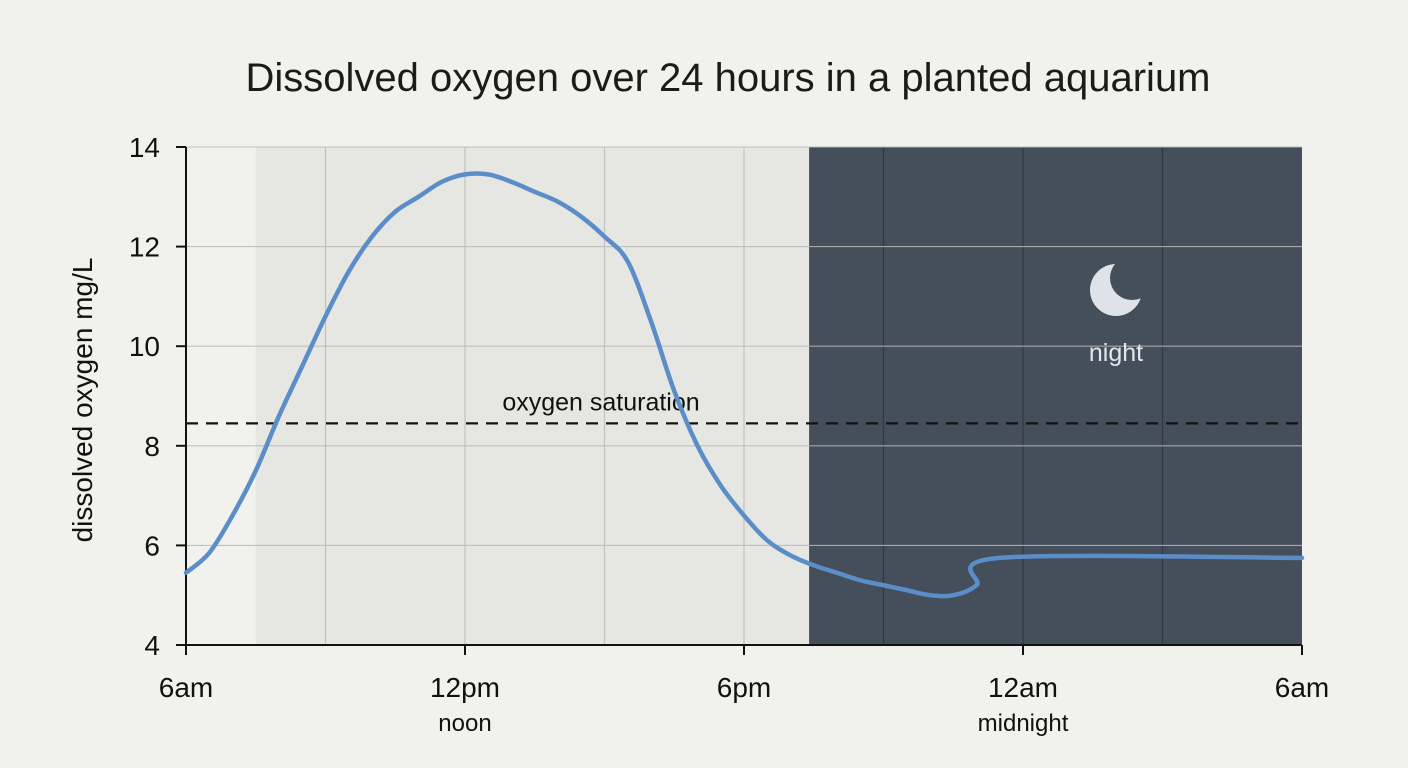 This screenshot has height=768, width=1408. What do you see at coordinates (465, 687) in the screenshot?
I see `x-tick-label: 12pm` at bounding box center [465, 687].